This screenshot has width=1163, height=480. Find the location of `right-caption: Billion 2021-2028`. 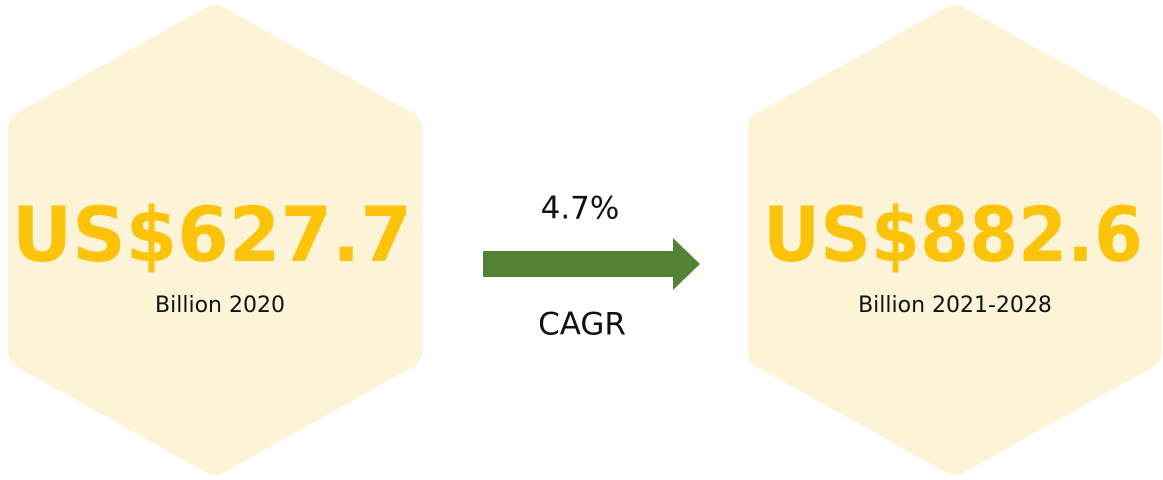

right-caption: Billion 2021-2028 is located at coordinates (955, 305).